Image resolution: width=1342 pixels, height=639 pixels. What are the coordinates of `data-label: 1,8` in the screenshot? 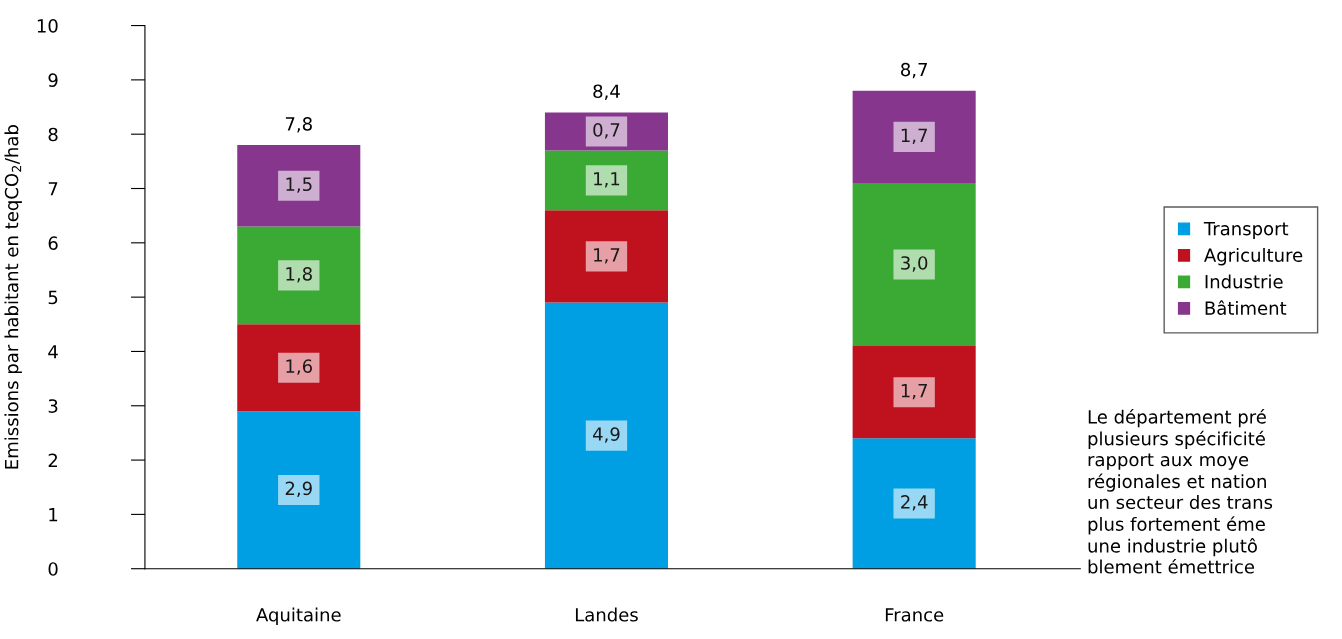 It's located at (299, 274).